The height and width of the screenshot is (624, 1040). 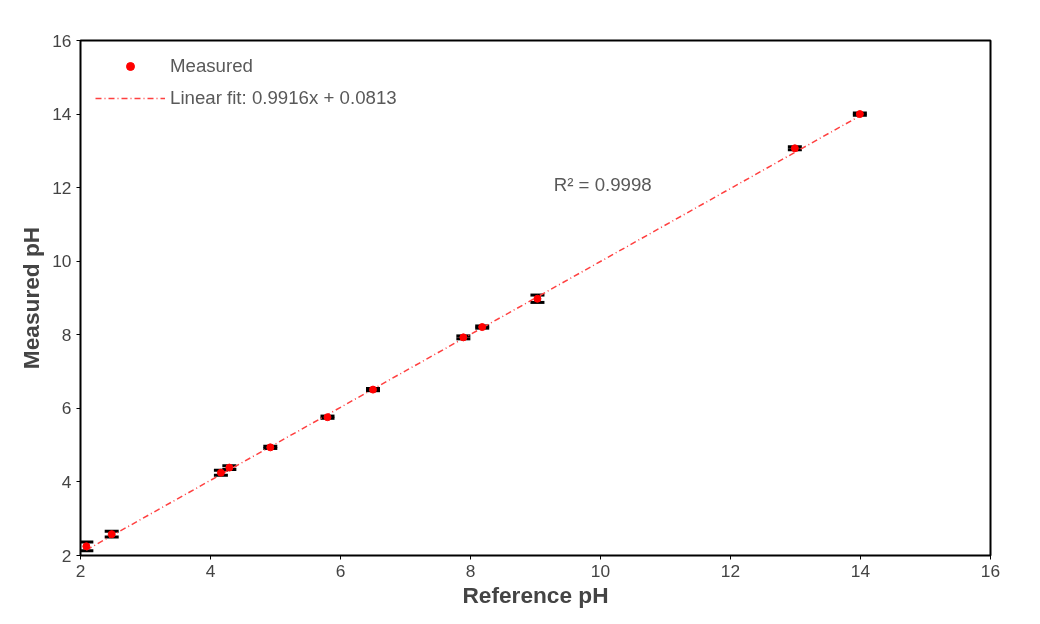 What do you see at coordinates (62, 261) in the screenshot?
I see `y-tick-label: 10` at bounding box center [62, 261].